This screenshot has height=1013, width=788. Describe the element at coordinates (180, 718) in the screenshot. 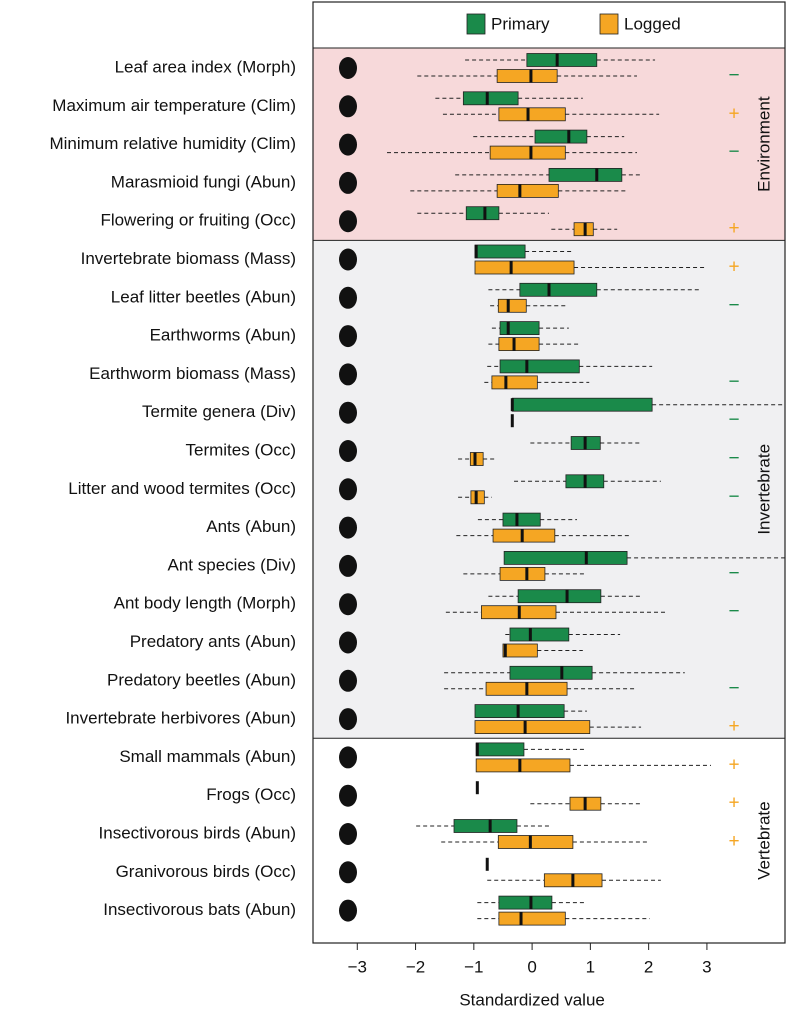

I see `category-label: Invertebrate herbivores (Abun)` at that location.